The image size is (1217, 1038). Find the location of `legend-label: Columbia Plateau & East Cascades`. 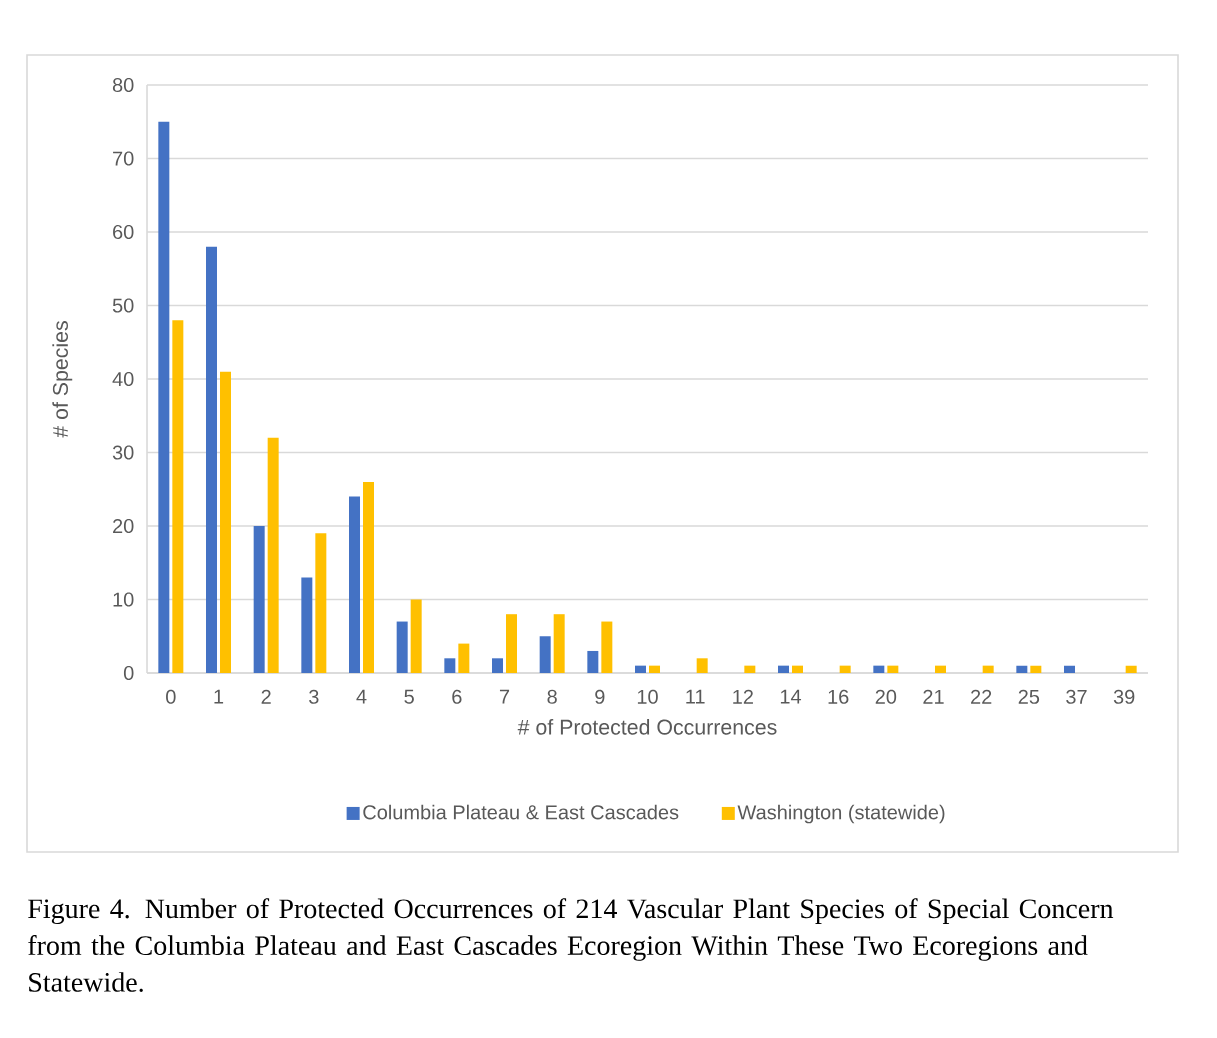

legend-label: Columbia Plateau & East Cascades is located at coordinates (521, 812).